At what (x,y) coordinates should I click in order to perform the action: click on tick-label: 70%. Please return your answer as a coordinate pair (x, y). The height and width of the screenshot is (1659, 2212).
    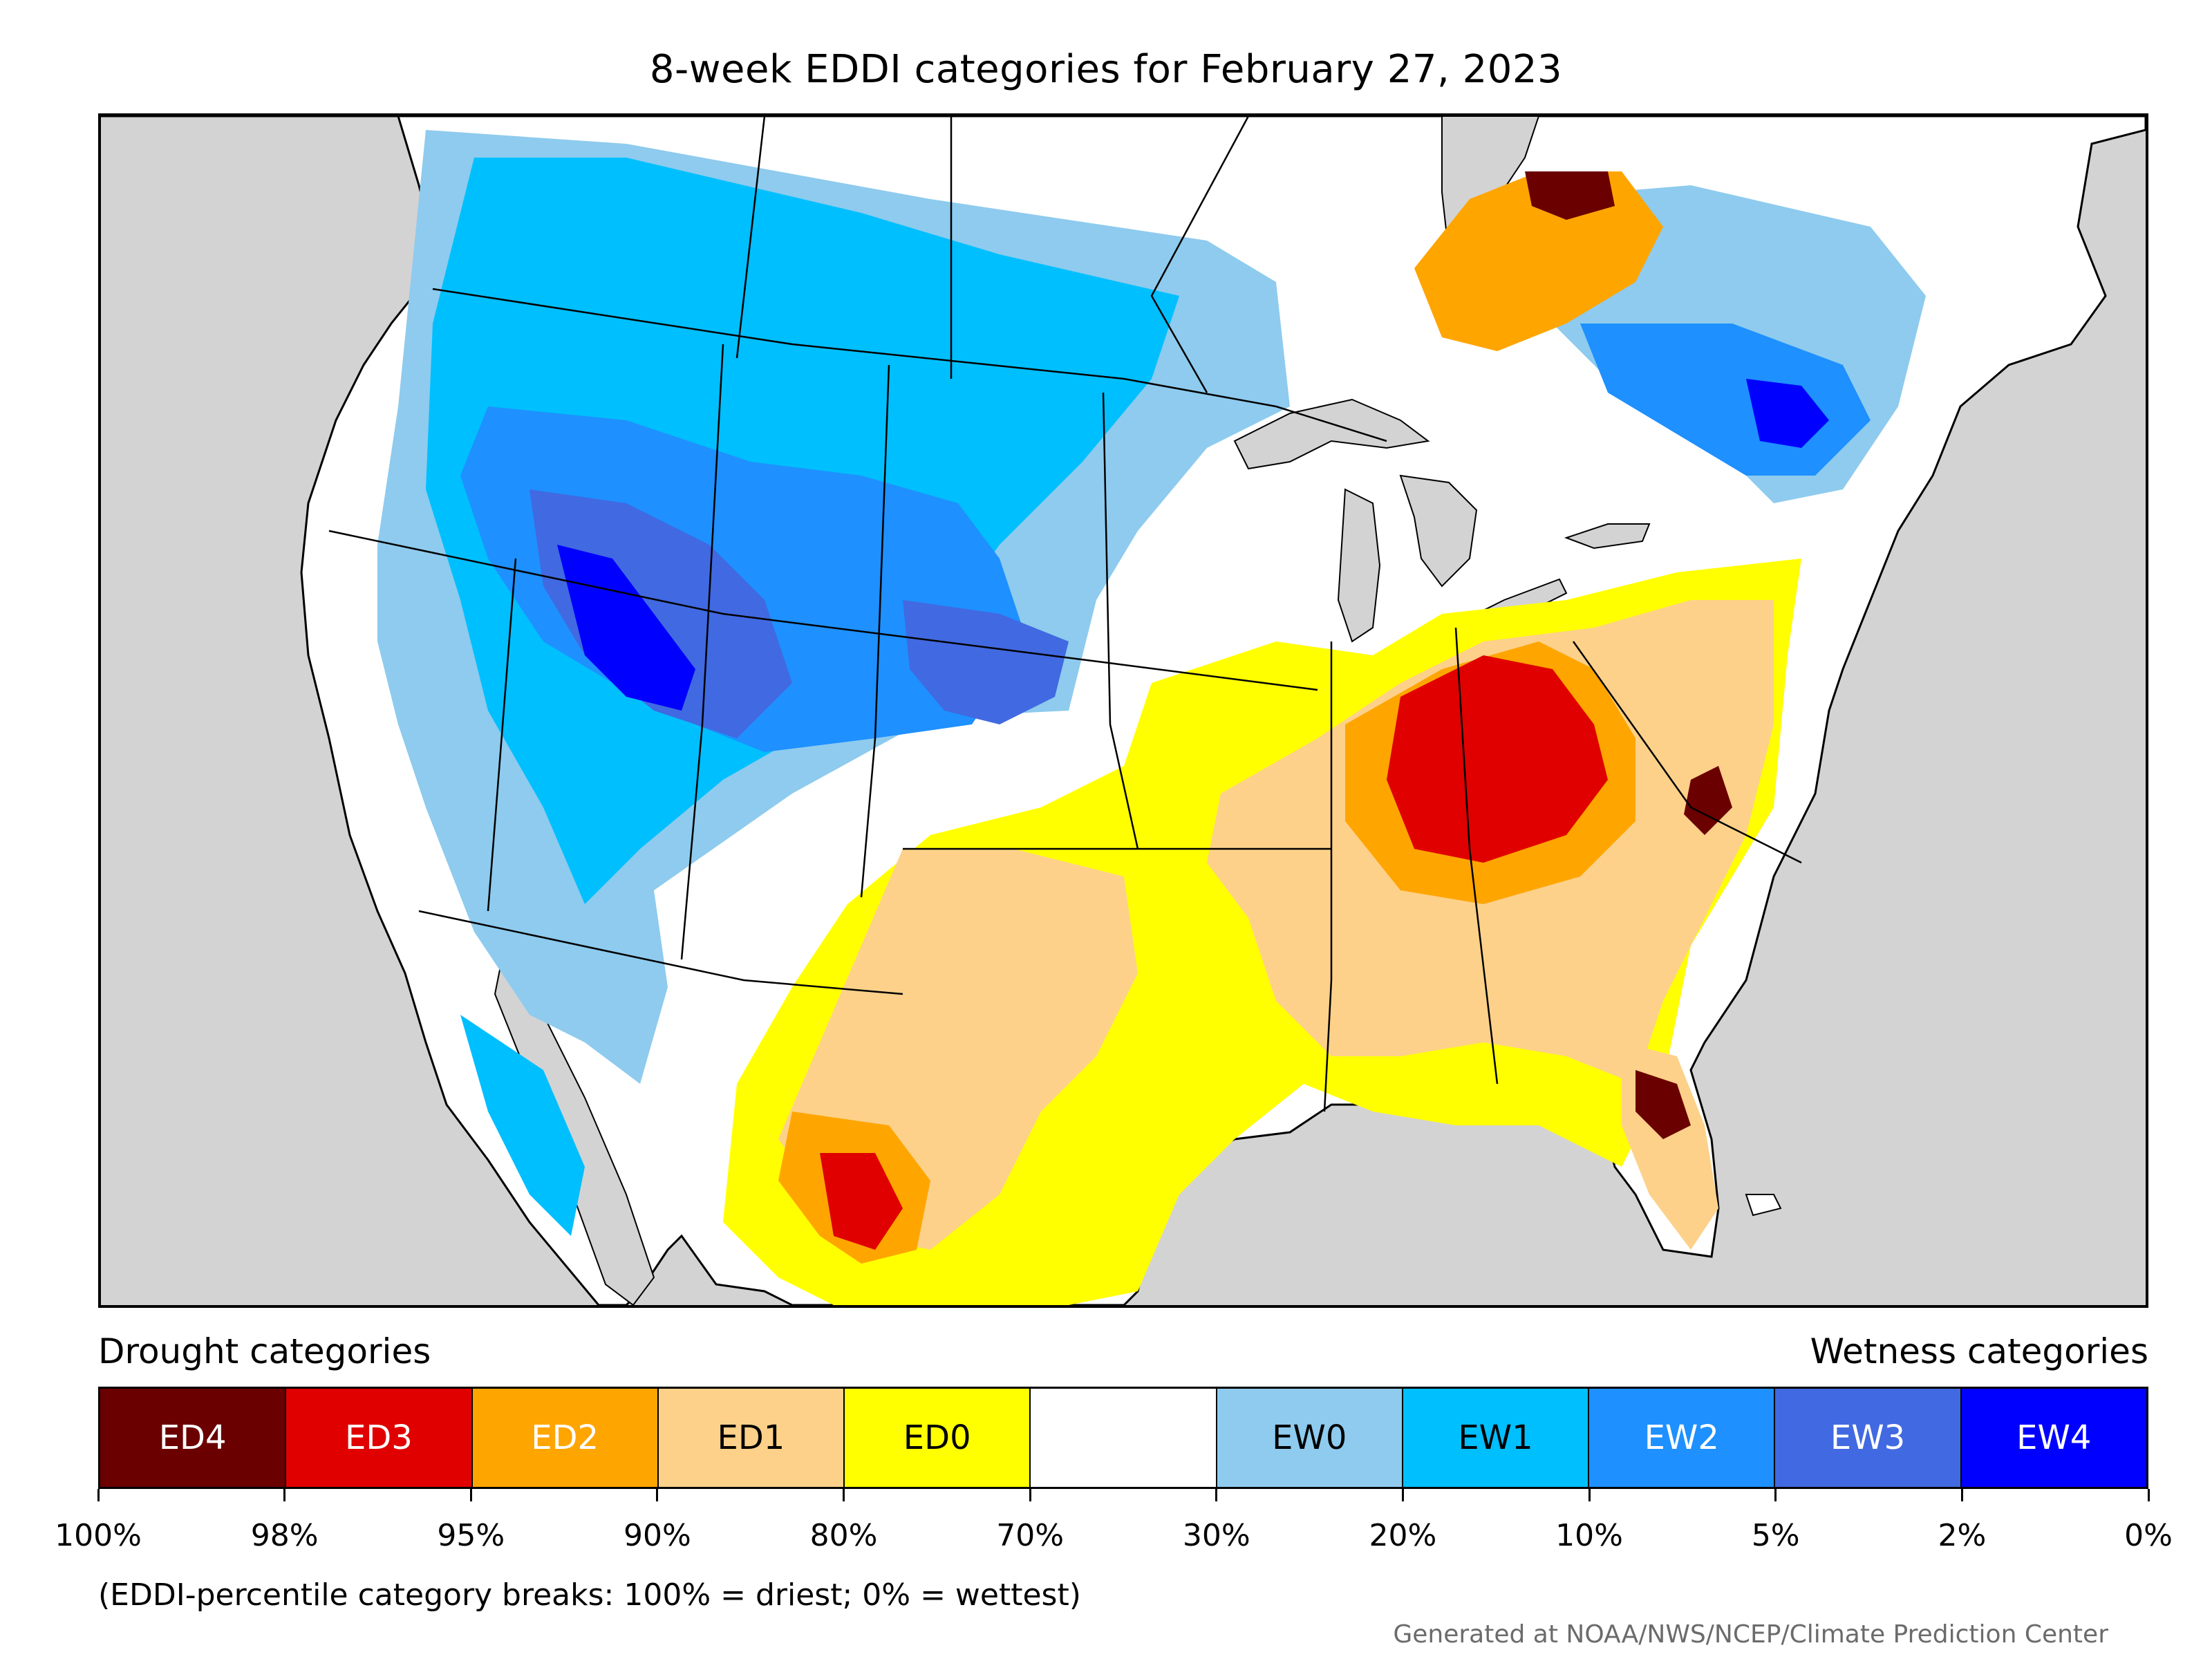
    Looking at the image, I should click on (1030, 1535).